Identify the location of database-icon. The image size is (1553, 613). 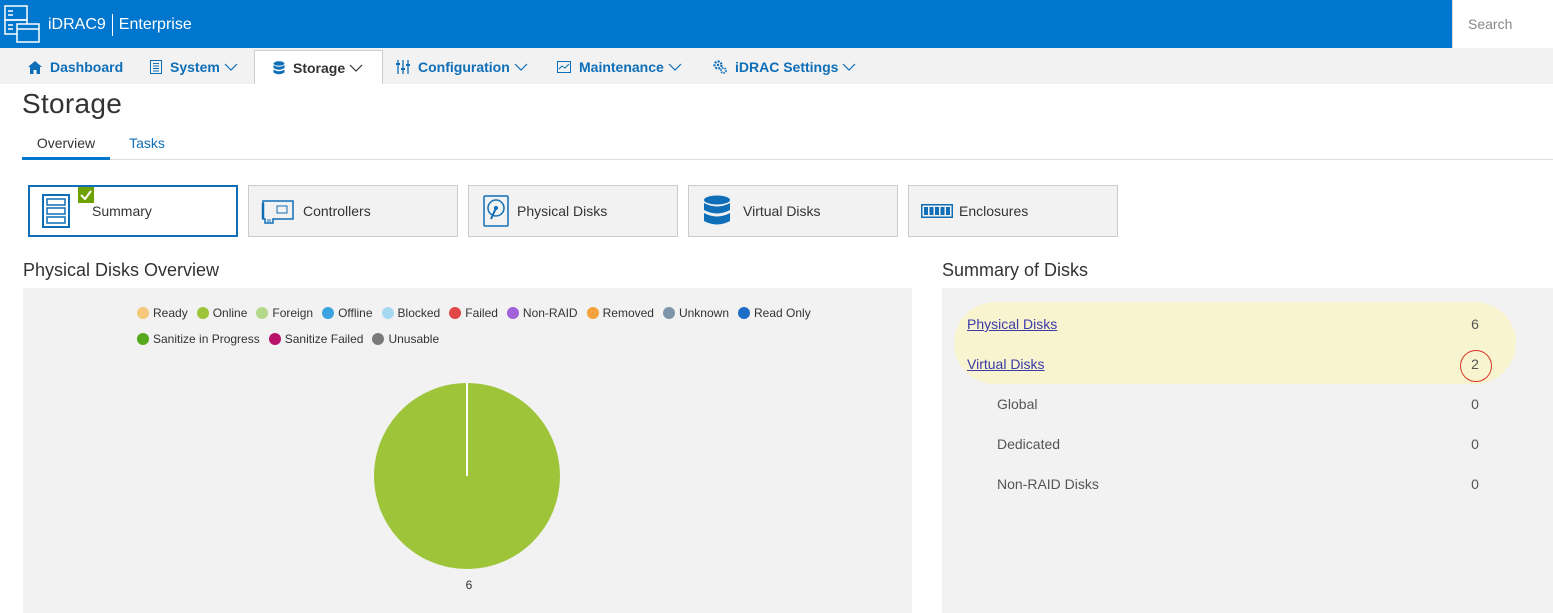
(279, 67).